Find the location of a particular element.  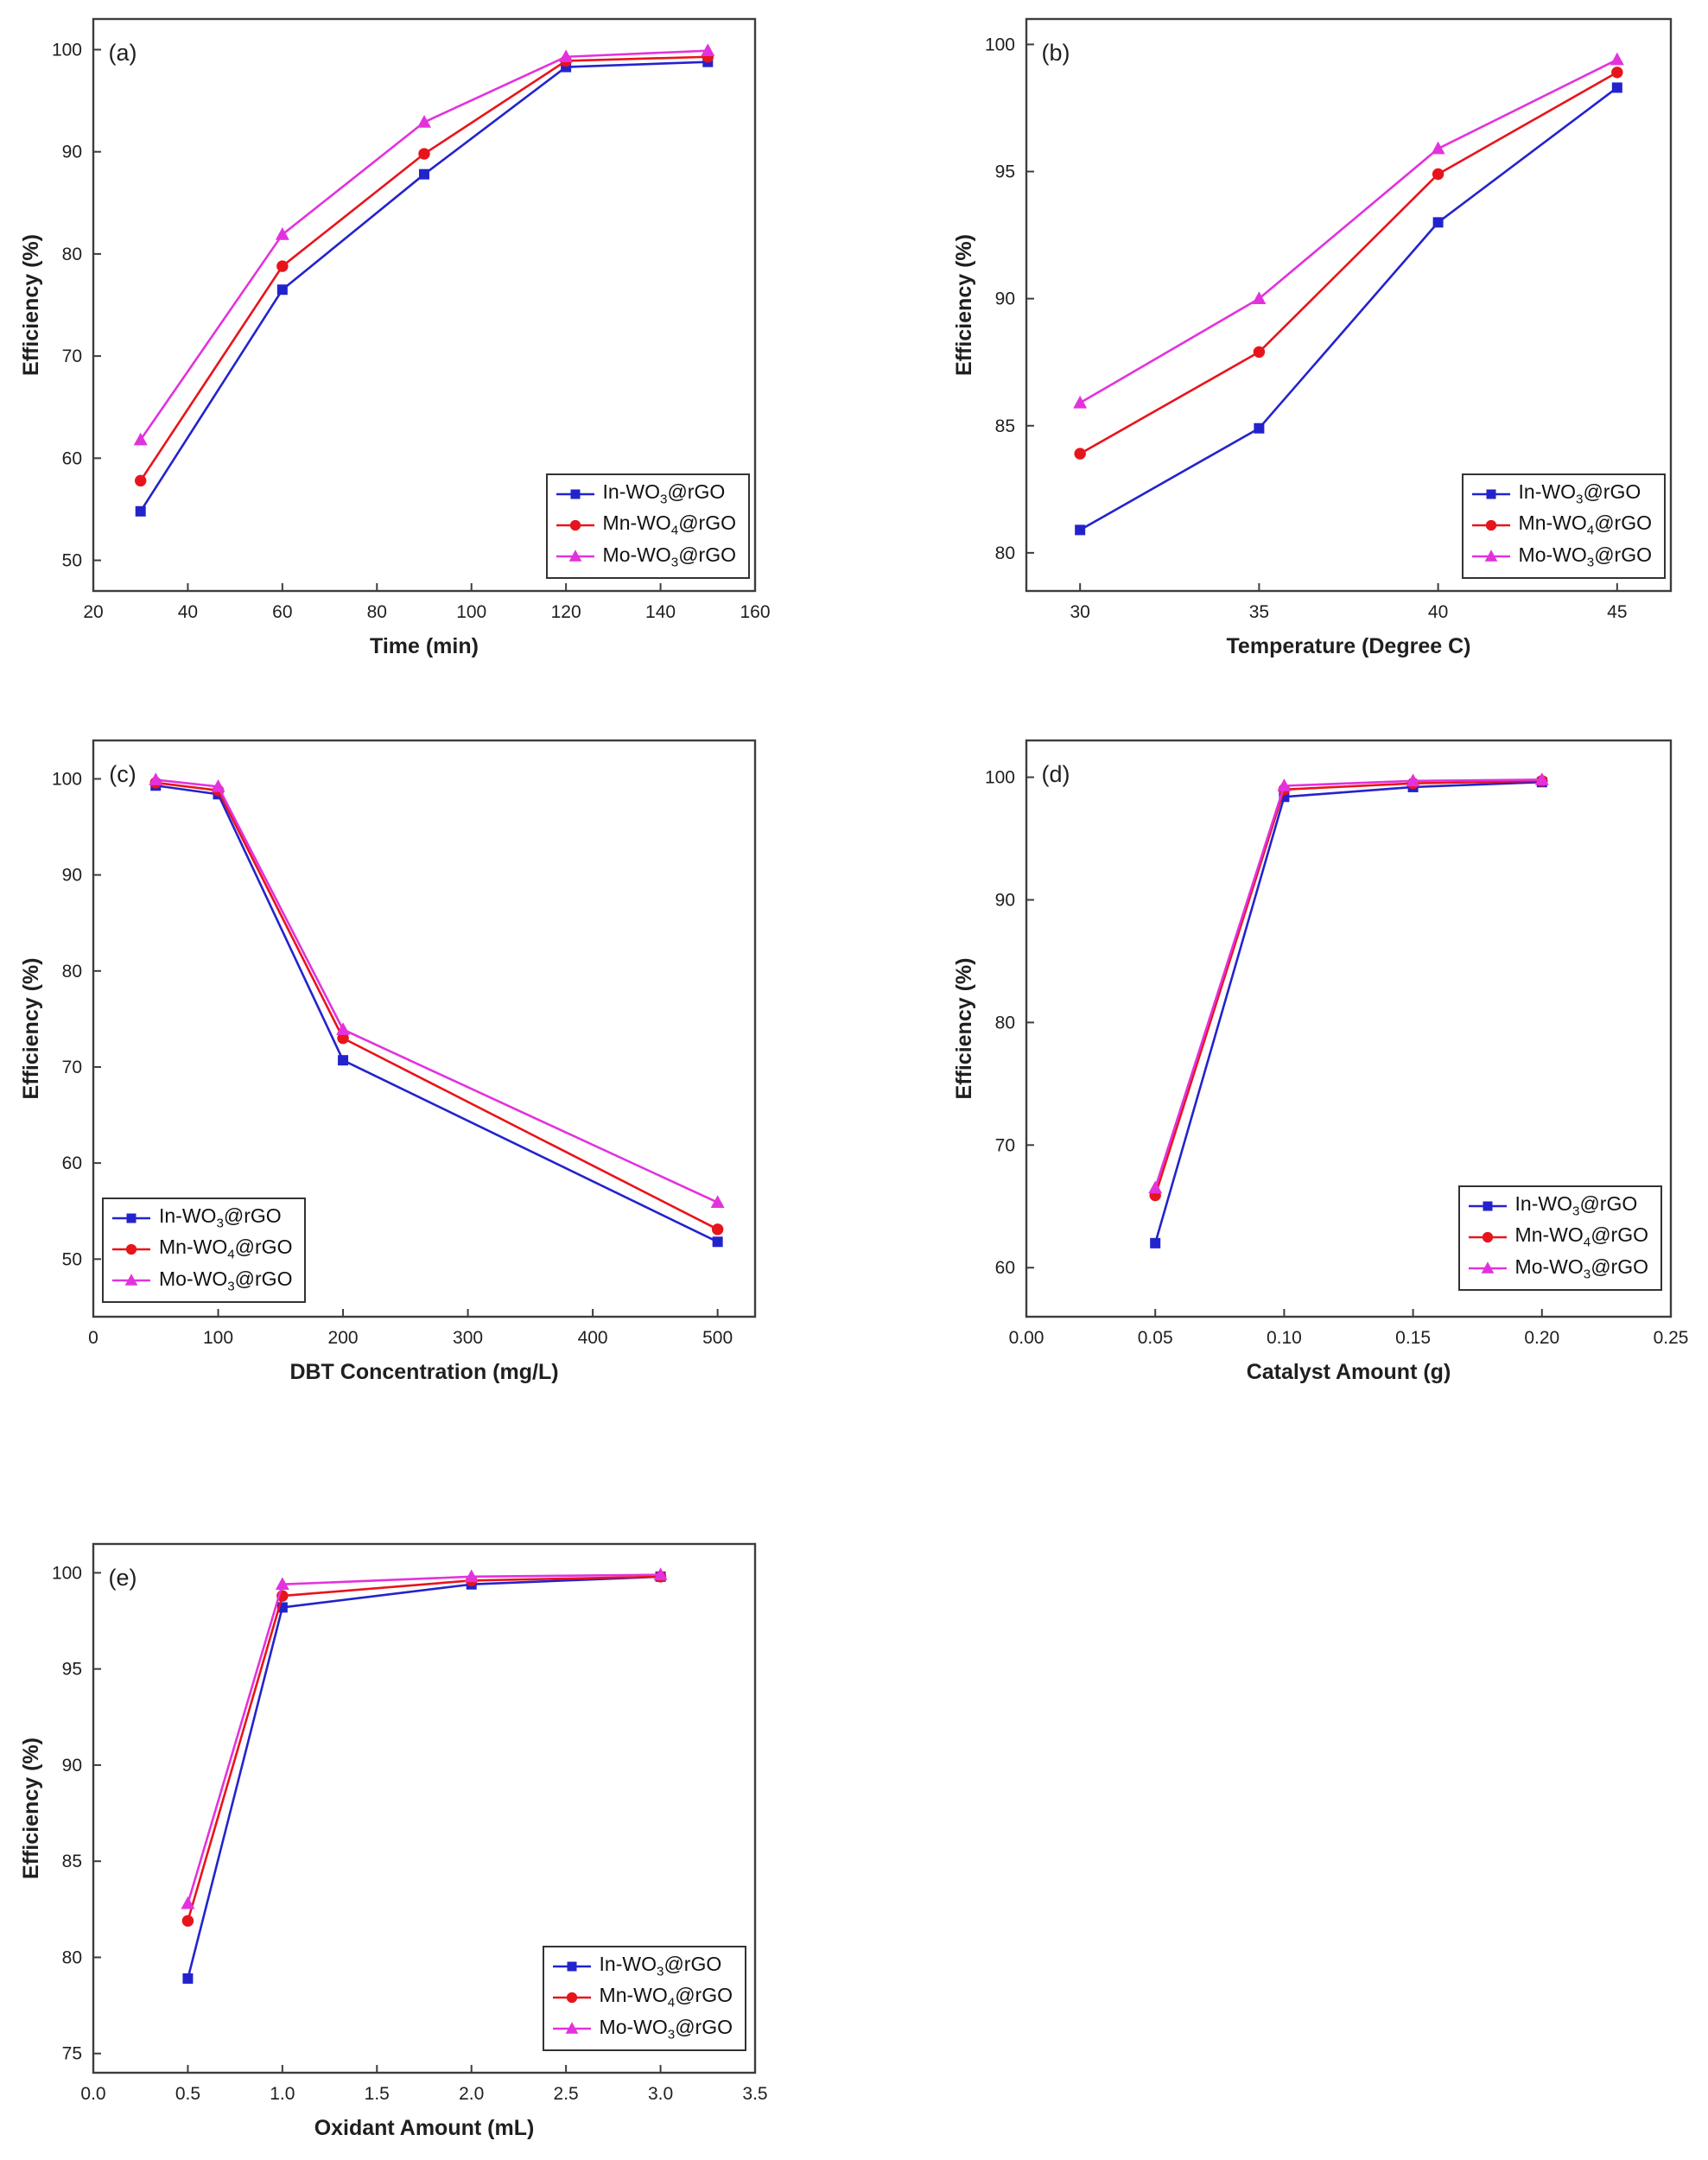

triangle-legend-key-icon is located at coordinates (575, 556).